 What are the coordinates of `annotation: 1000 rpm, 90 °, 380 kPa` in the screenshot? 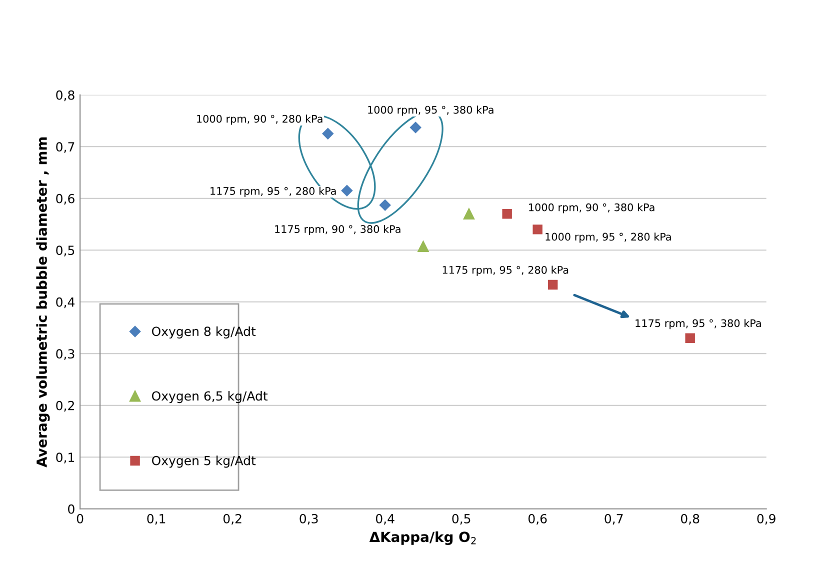 It's located at (591, 208).